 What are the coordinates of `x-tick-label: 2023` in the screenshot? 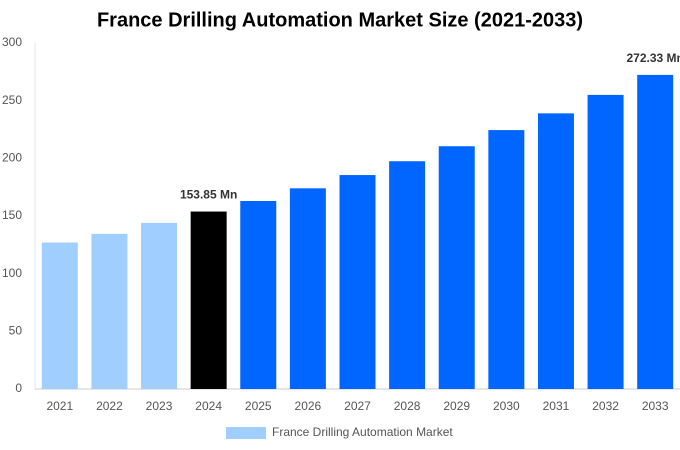 It's located at (159, 406).